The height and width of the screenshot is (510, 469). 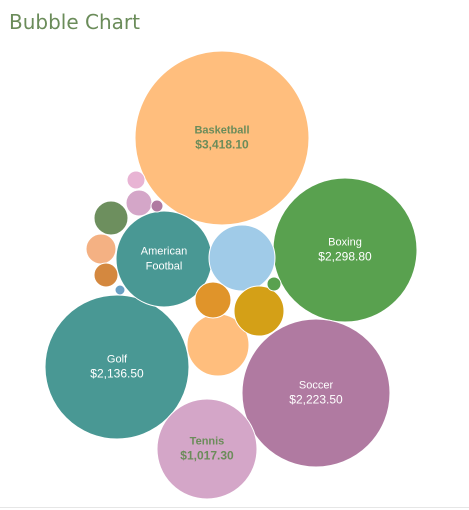 I want to click on bubble-tennis: Tennis $1,017.30, so click(x=207, y=449).